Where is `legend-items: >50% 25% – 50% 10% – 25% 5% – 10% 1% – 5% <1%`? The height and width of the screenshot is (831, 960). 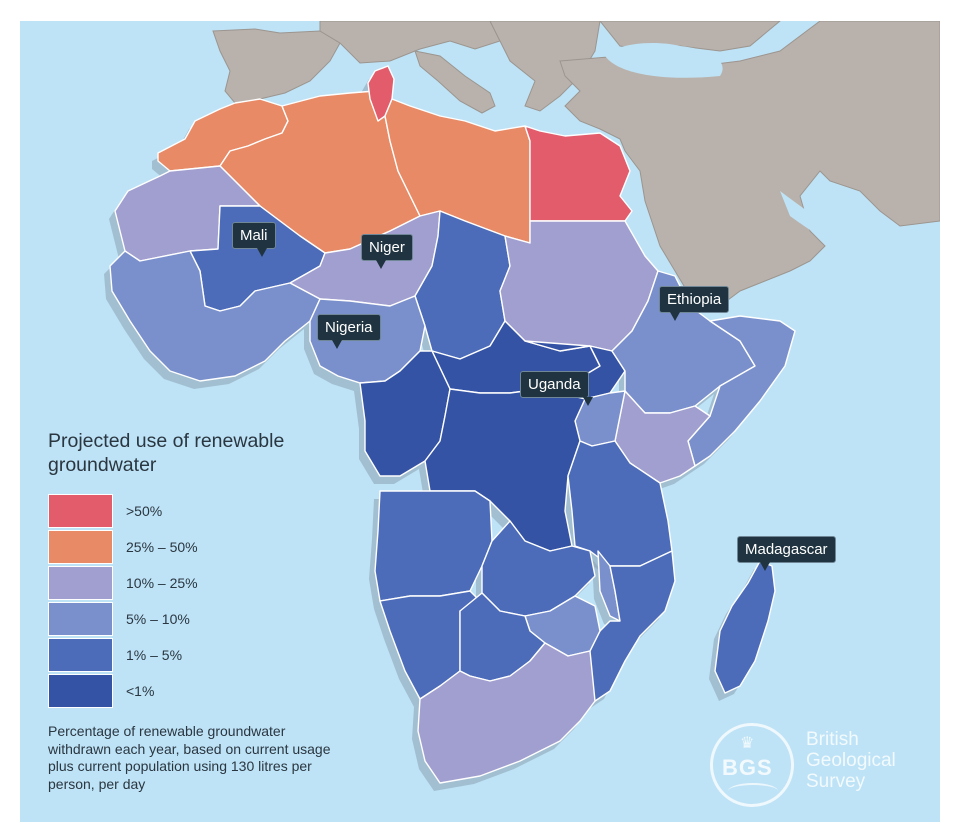 legend-items: >50% 25% – 50% 10% – 25% 5% – 10% 1% – 5% <1% is located at coordinates (208, 601).